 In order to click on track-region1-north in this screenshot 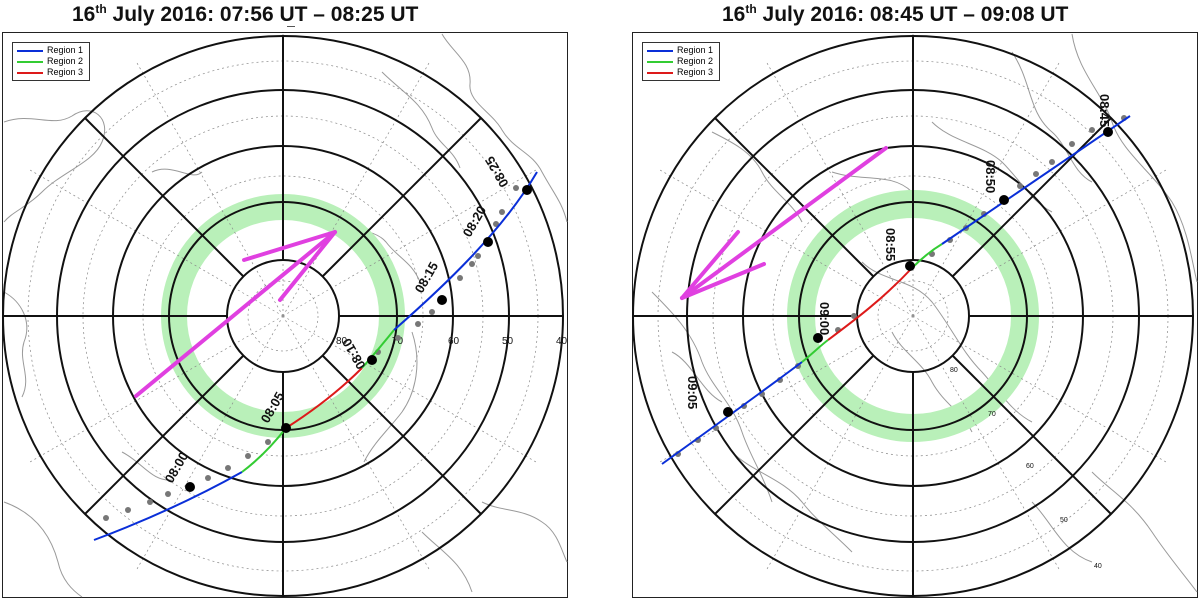, I will do `click(465, 251)`.